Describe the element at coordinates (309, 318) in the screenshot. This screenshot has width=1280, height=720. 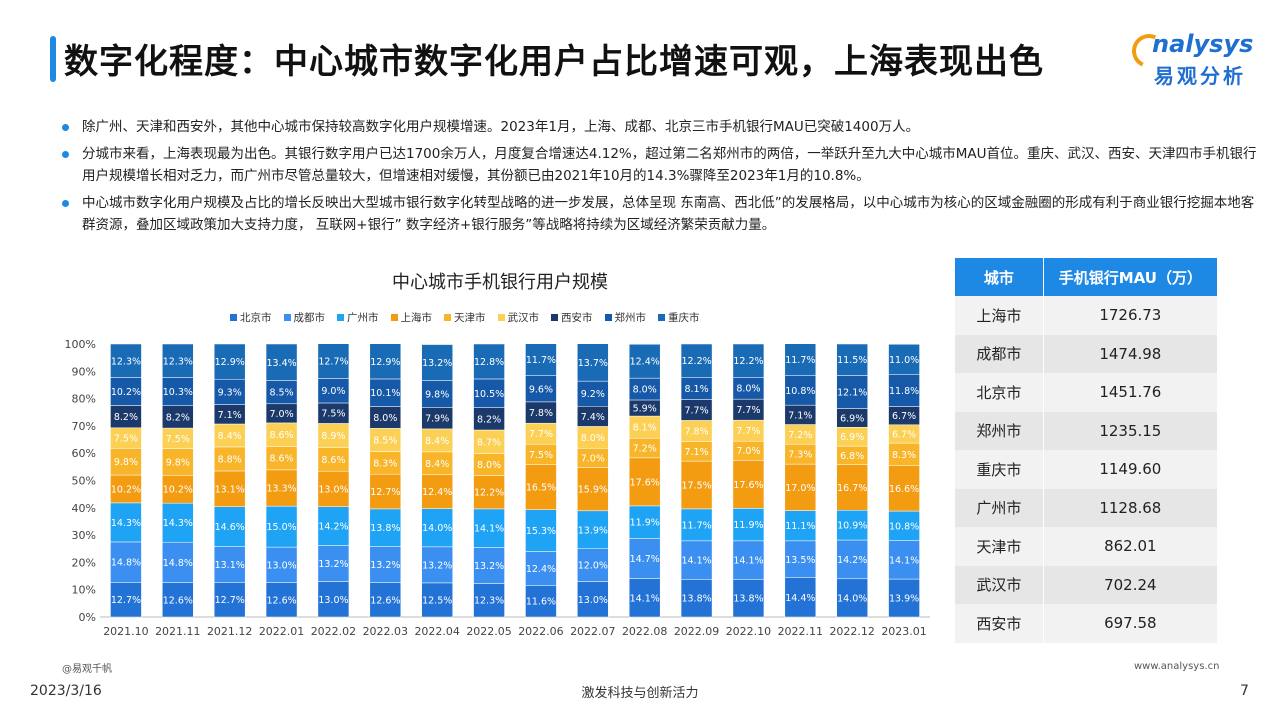
I see `legend-label: 成都市` at that location.